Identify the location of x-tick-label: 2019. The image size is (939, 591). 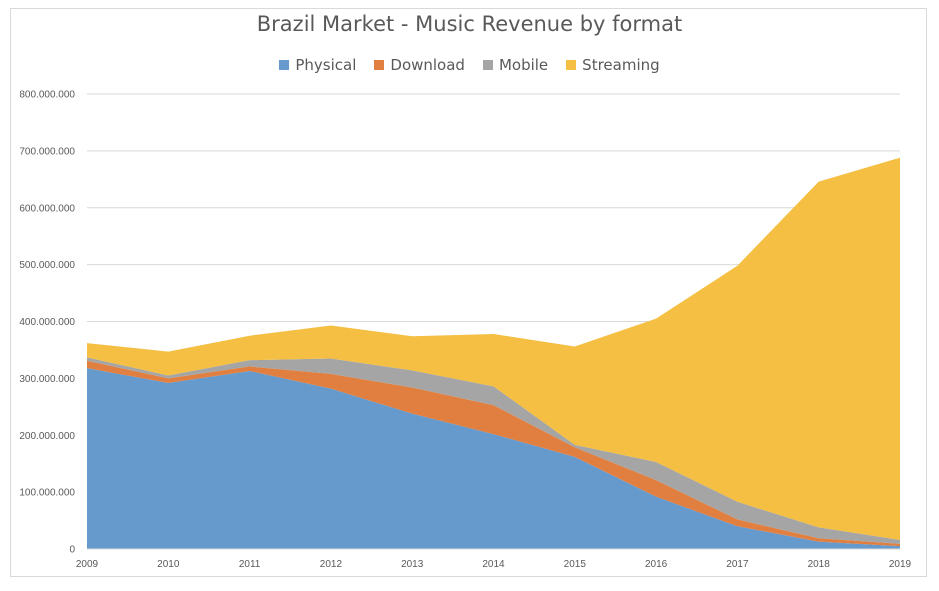
(900, 564).